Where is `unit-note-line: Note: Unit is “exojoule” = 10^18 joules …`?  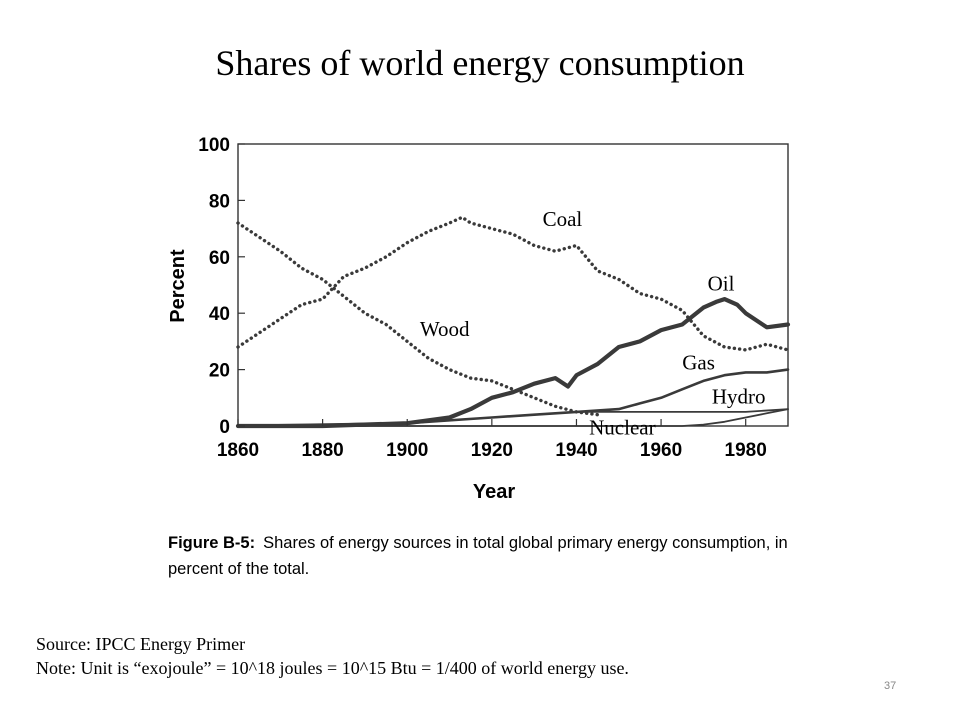 unit-note-line: Note: Unit is “exojoule” = 10^18 joules … is located at coordinates (332, 668).